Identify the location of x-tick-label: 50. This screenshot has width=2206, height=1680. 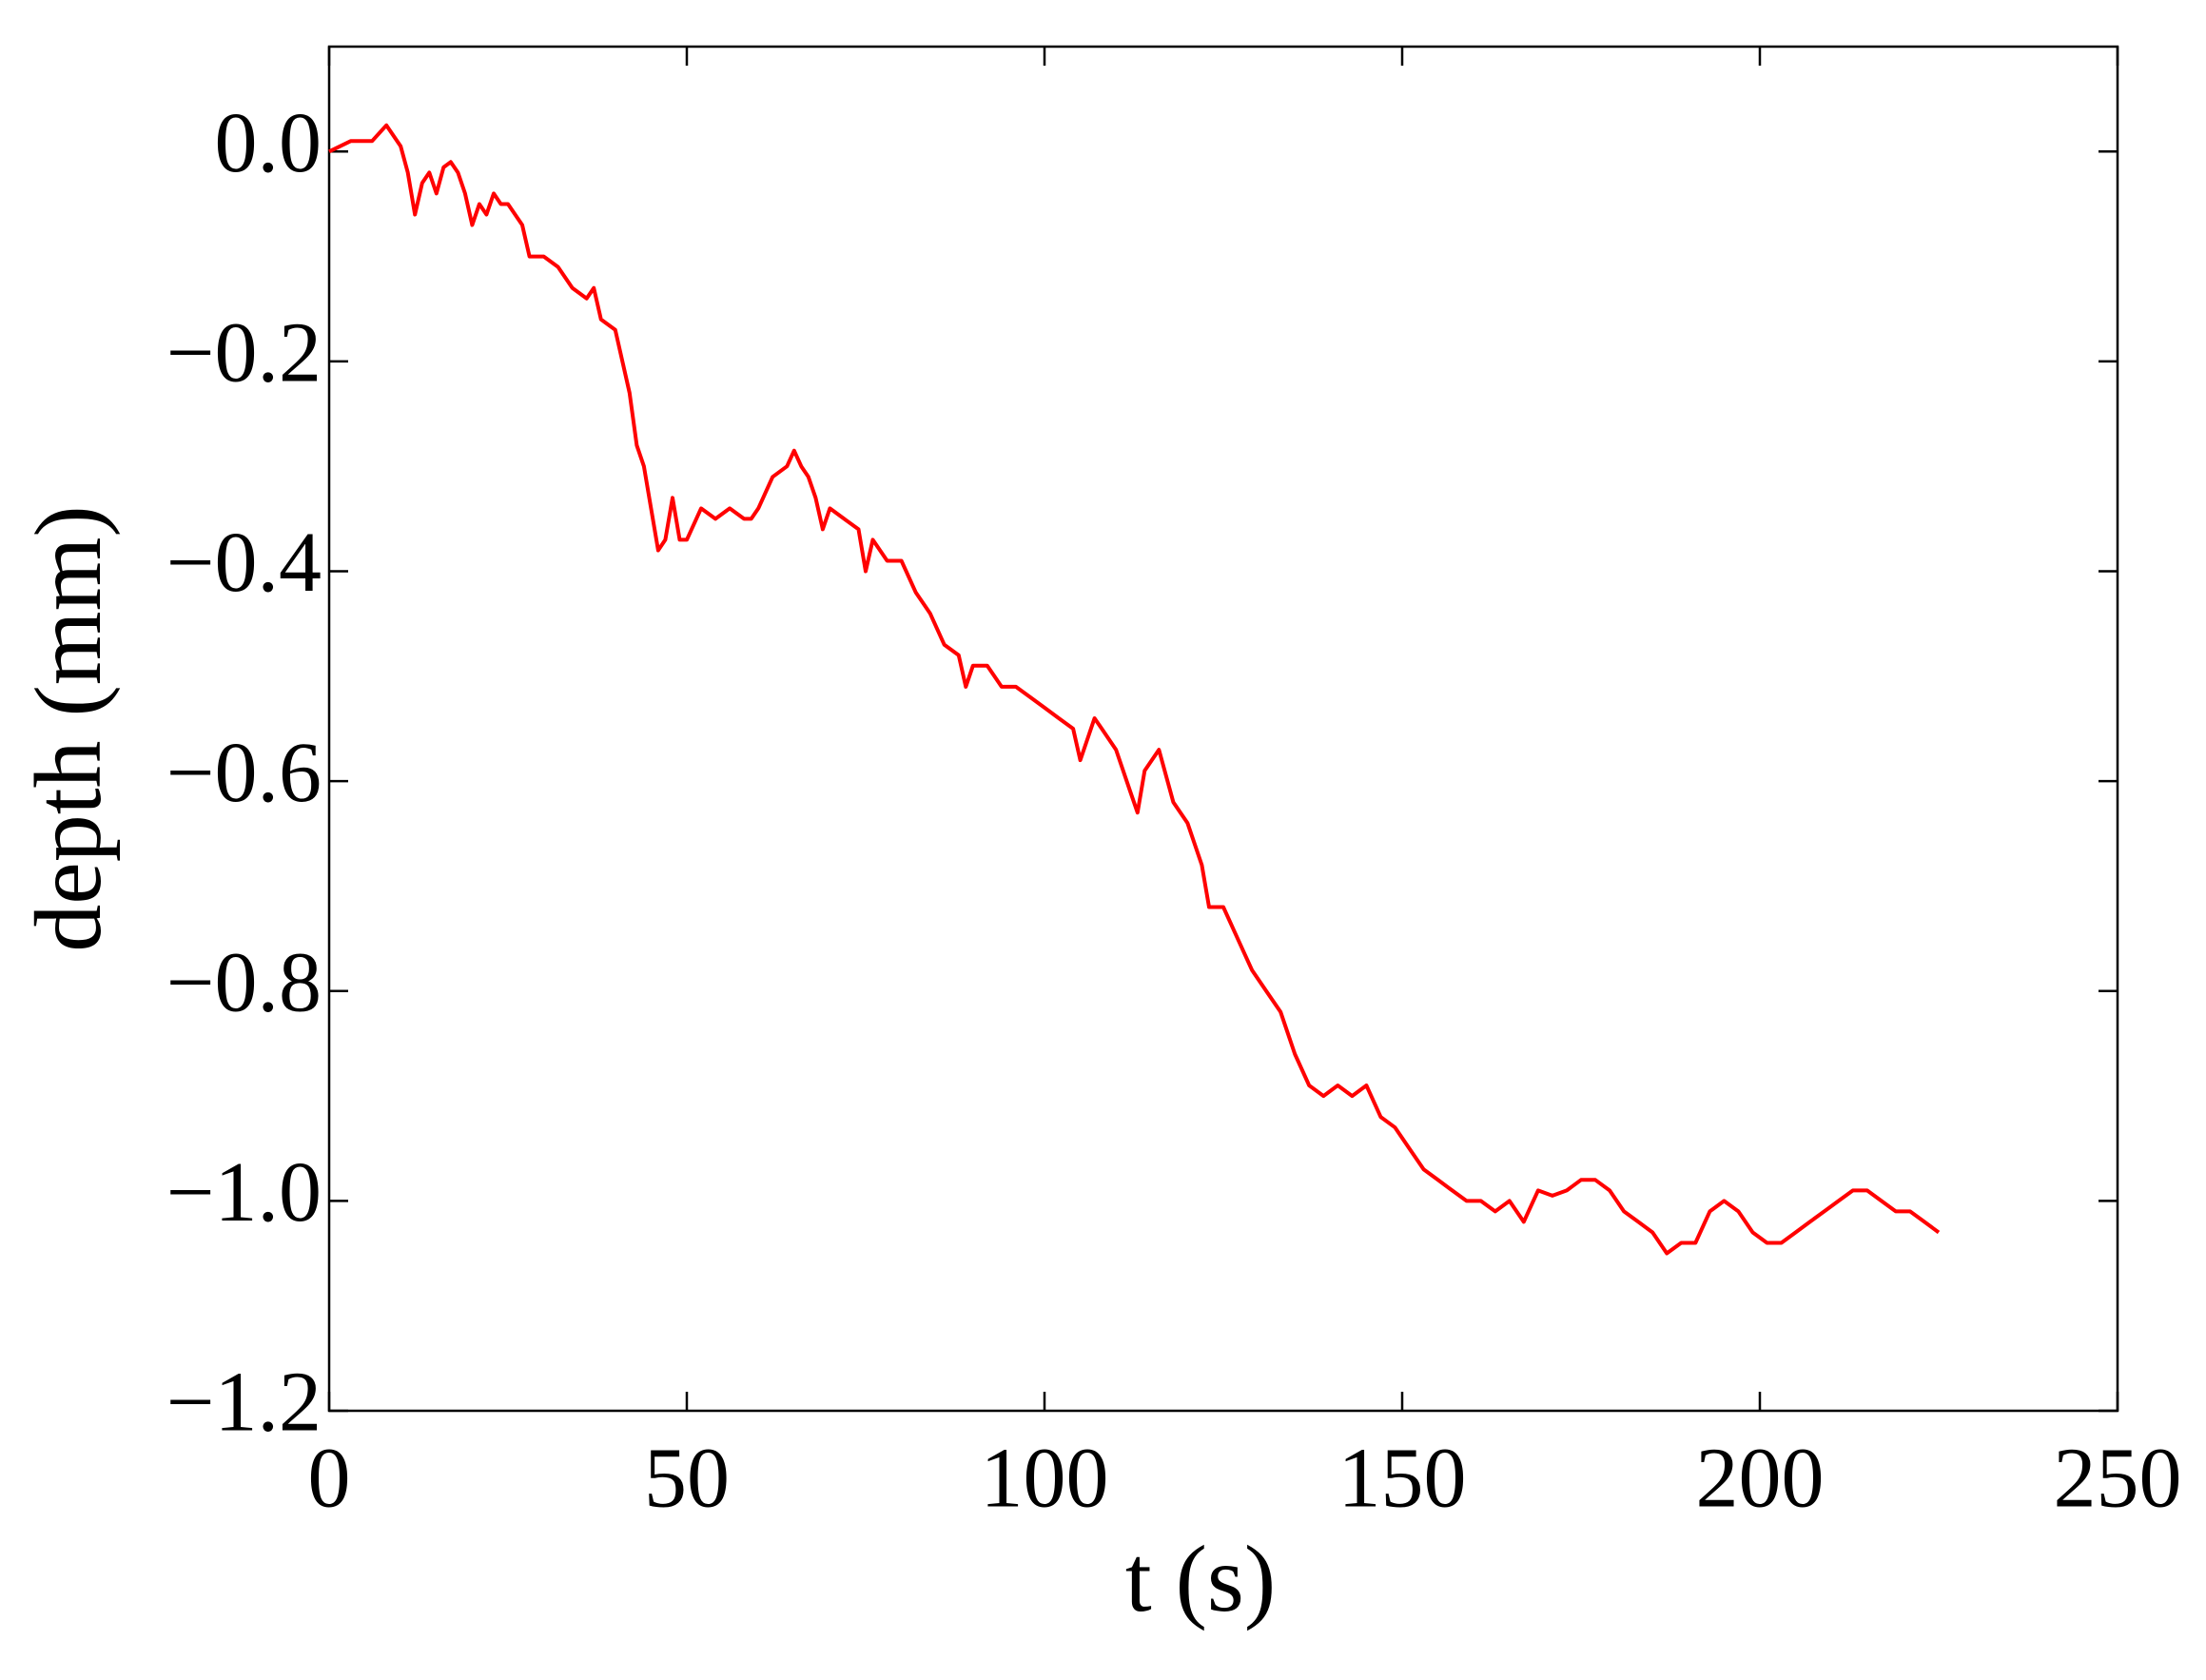
(687, 1479).